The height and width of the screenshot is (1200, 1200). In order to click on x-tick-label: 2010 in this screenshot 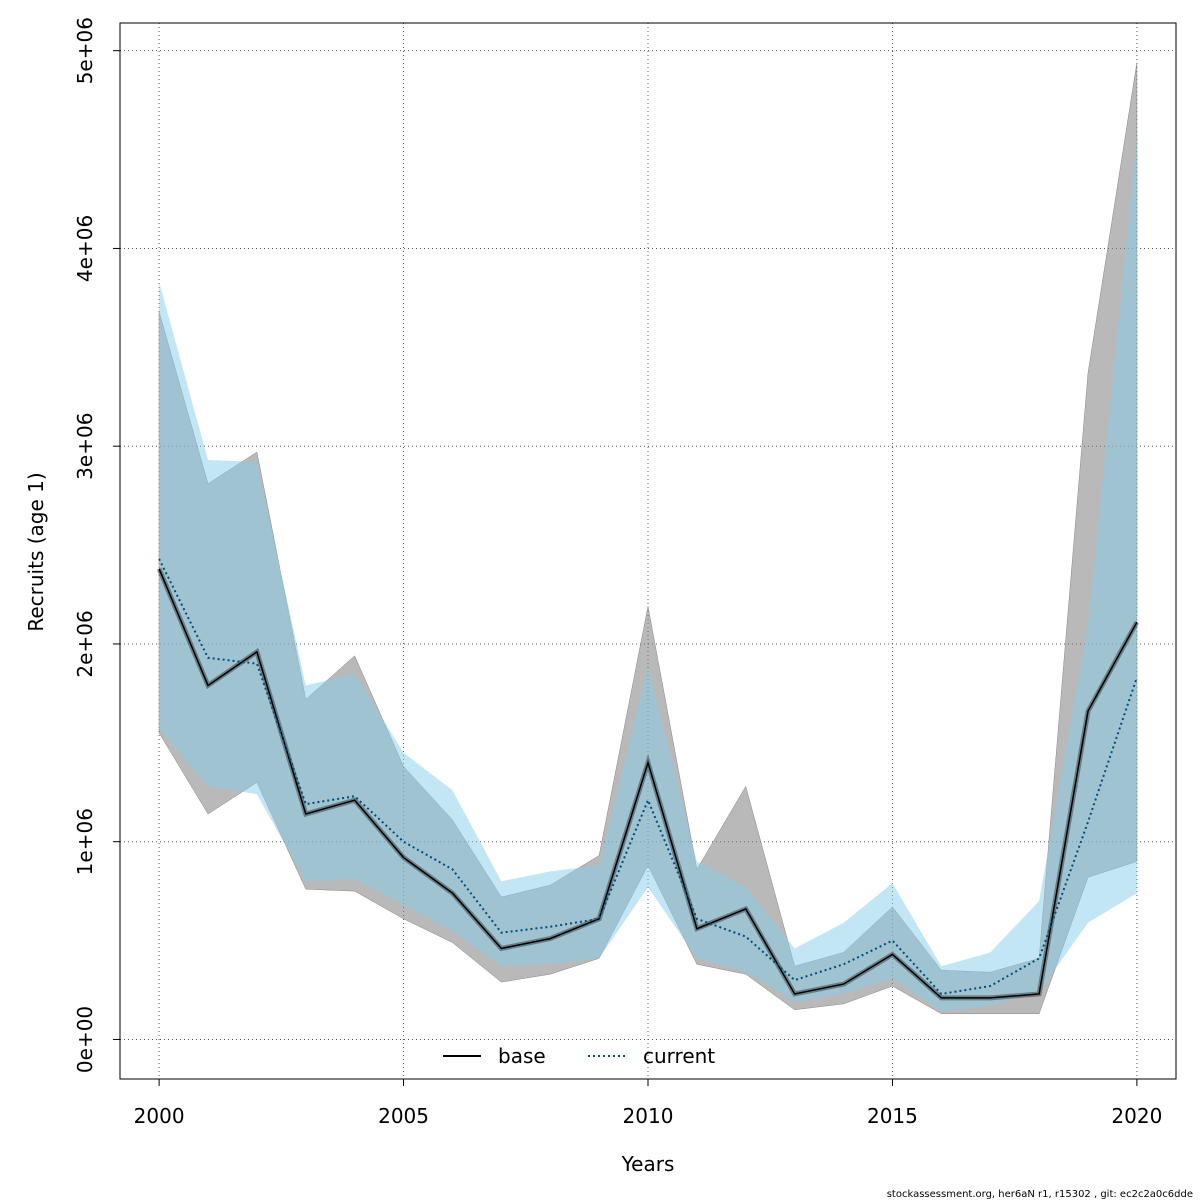, I will do `click(648, 1116)`.